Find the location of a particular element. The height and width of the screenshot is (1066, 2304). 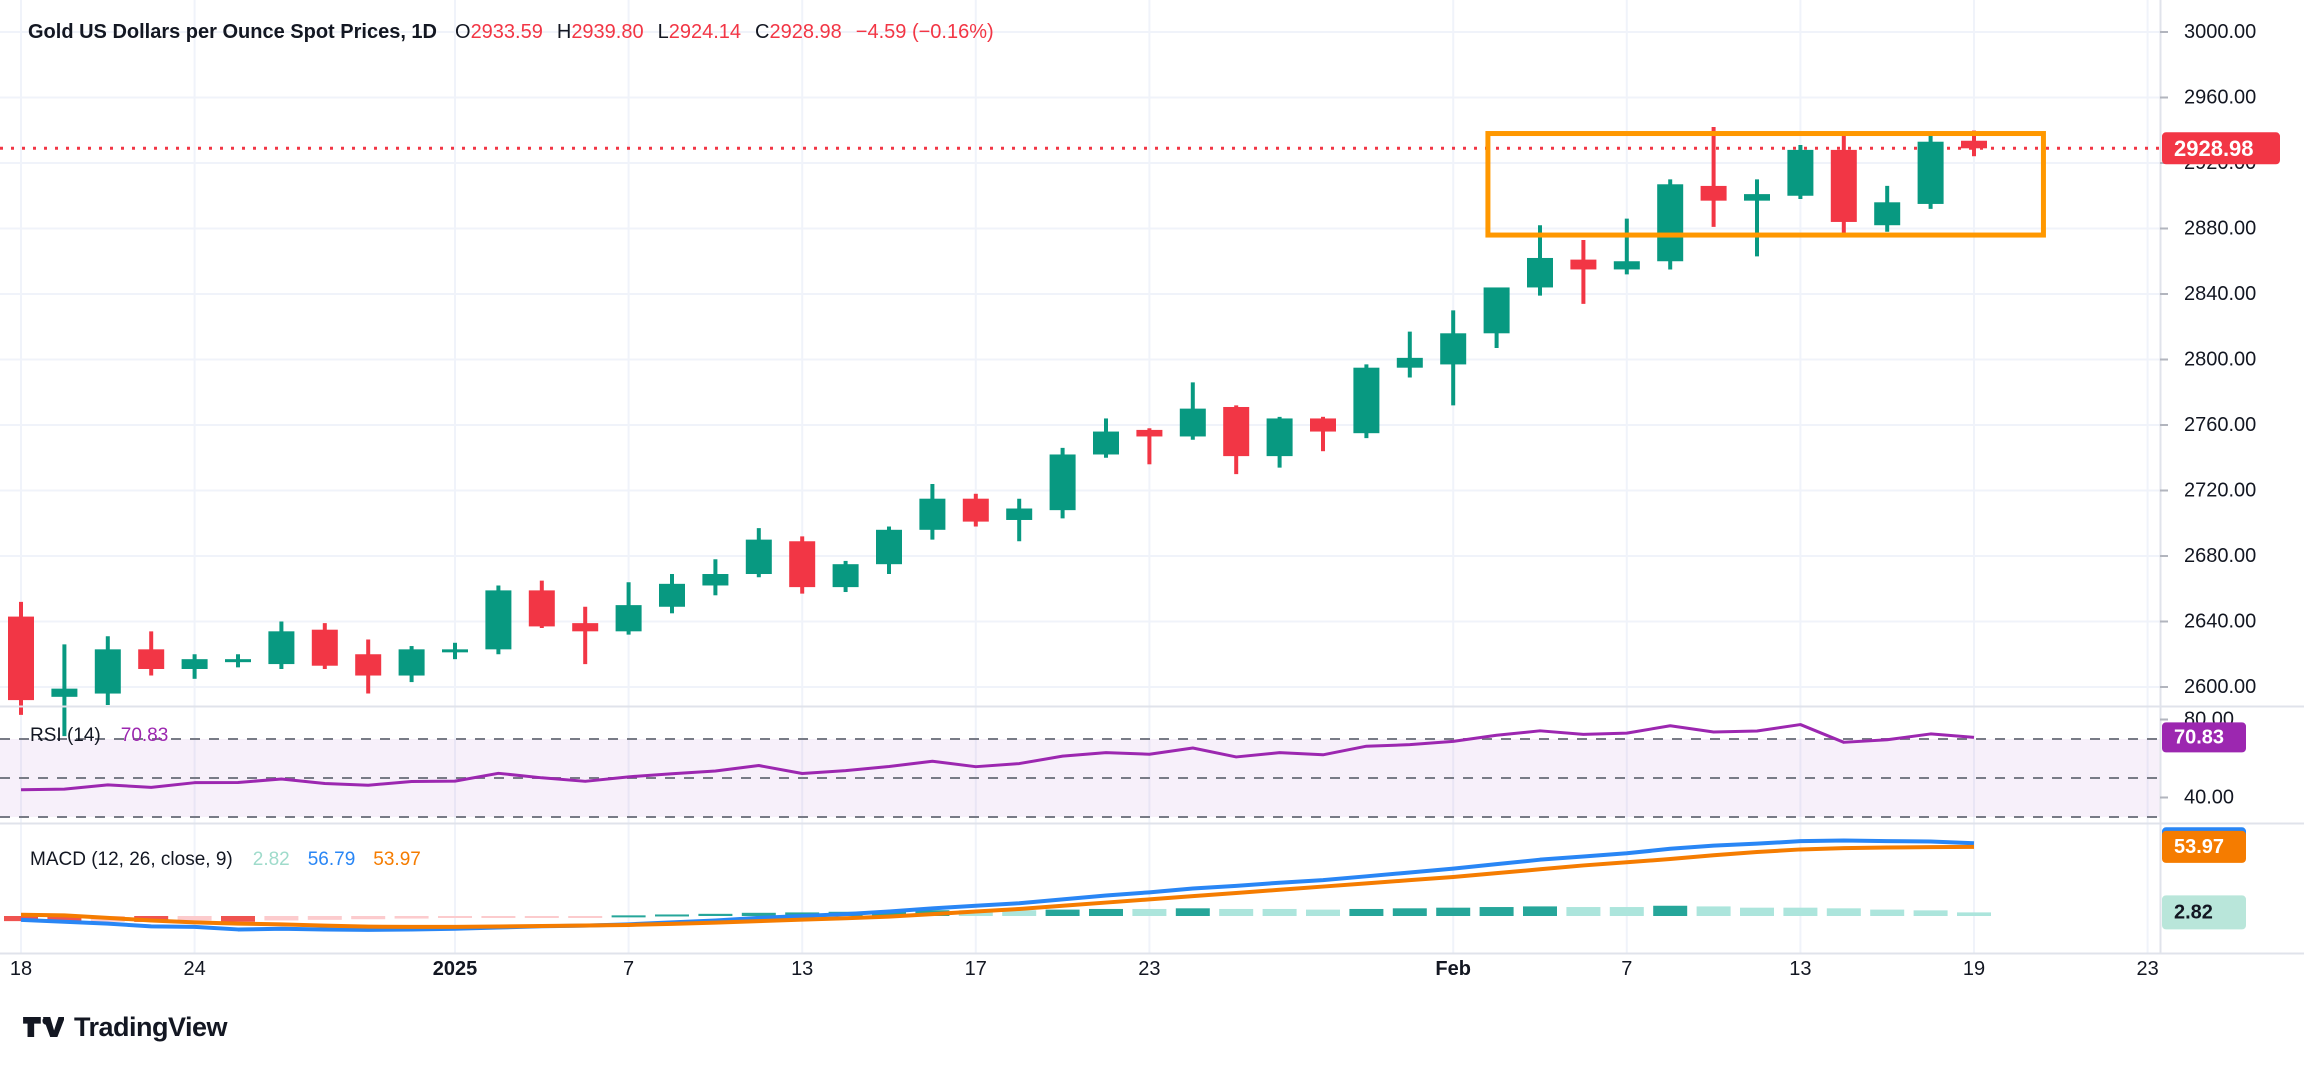

time-axis-label: 19 is located at coordinates (1974, 969).